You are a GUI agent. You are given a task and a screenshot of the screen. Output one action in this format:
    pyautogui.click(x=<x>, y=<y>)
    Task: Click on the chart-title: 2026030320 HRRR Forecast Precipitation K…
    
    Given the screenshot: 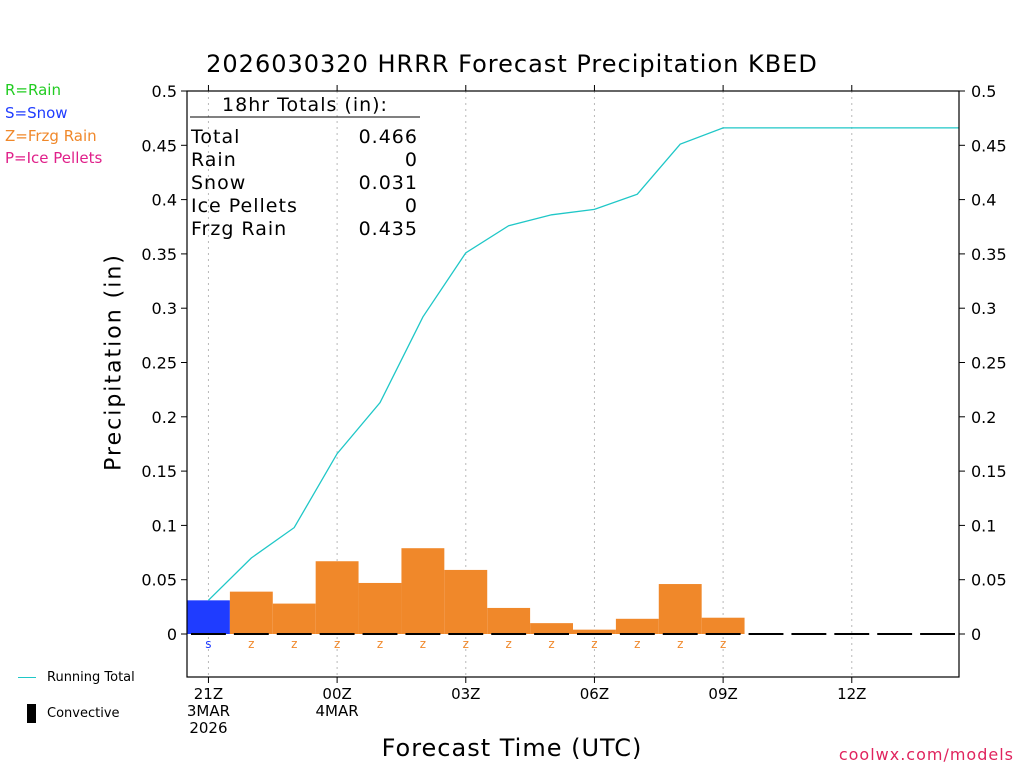 What is the action you would take?
    pyautogui.click(x=512, y=64)
    